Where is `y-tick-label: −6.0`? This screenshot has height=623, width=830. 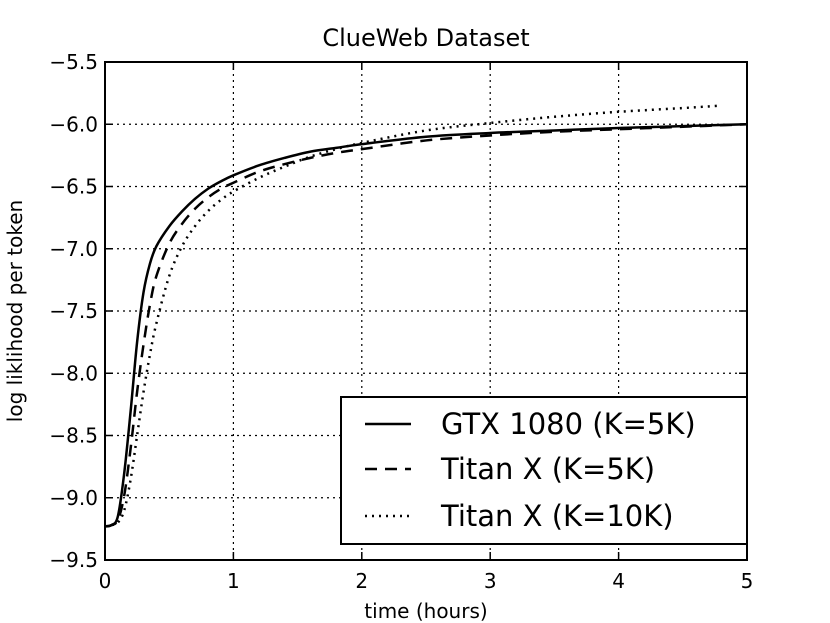
y-tick-label: −6.0 is located at coordinates (73, 124).